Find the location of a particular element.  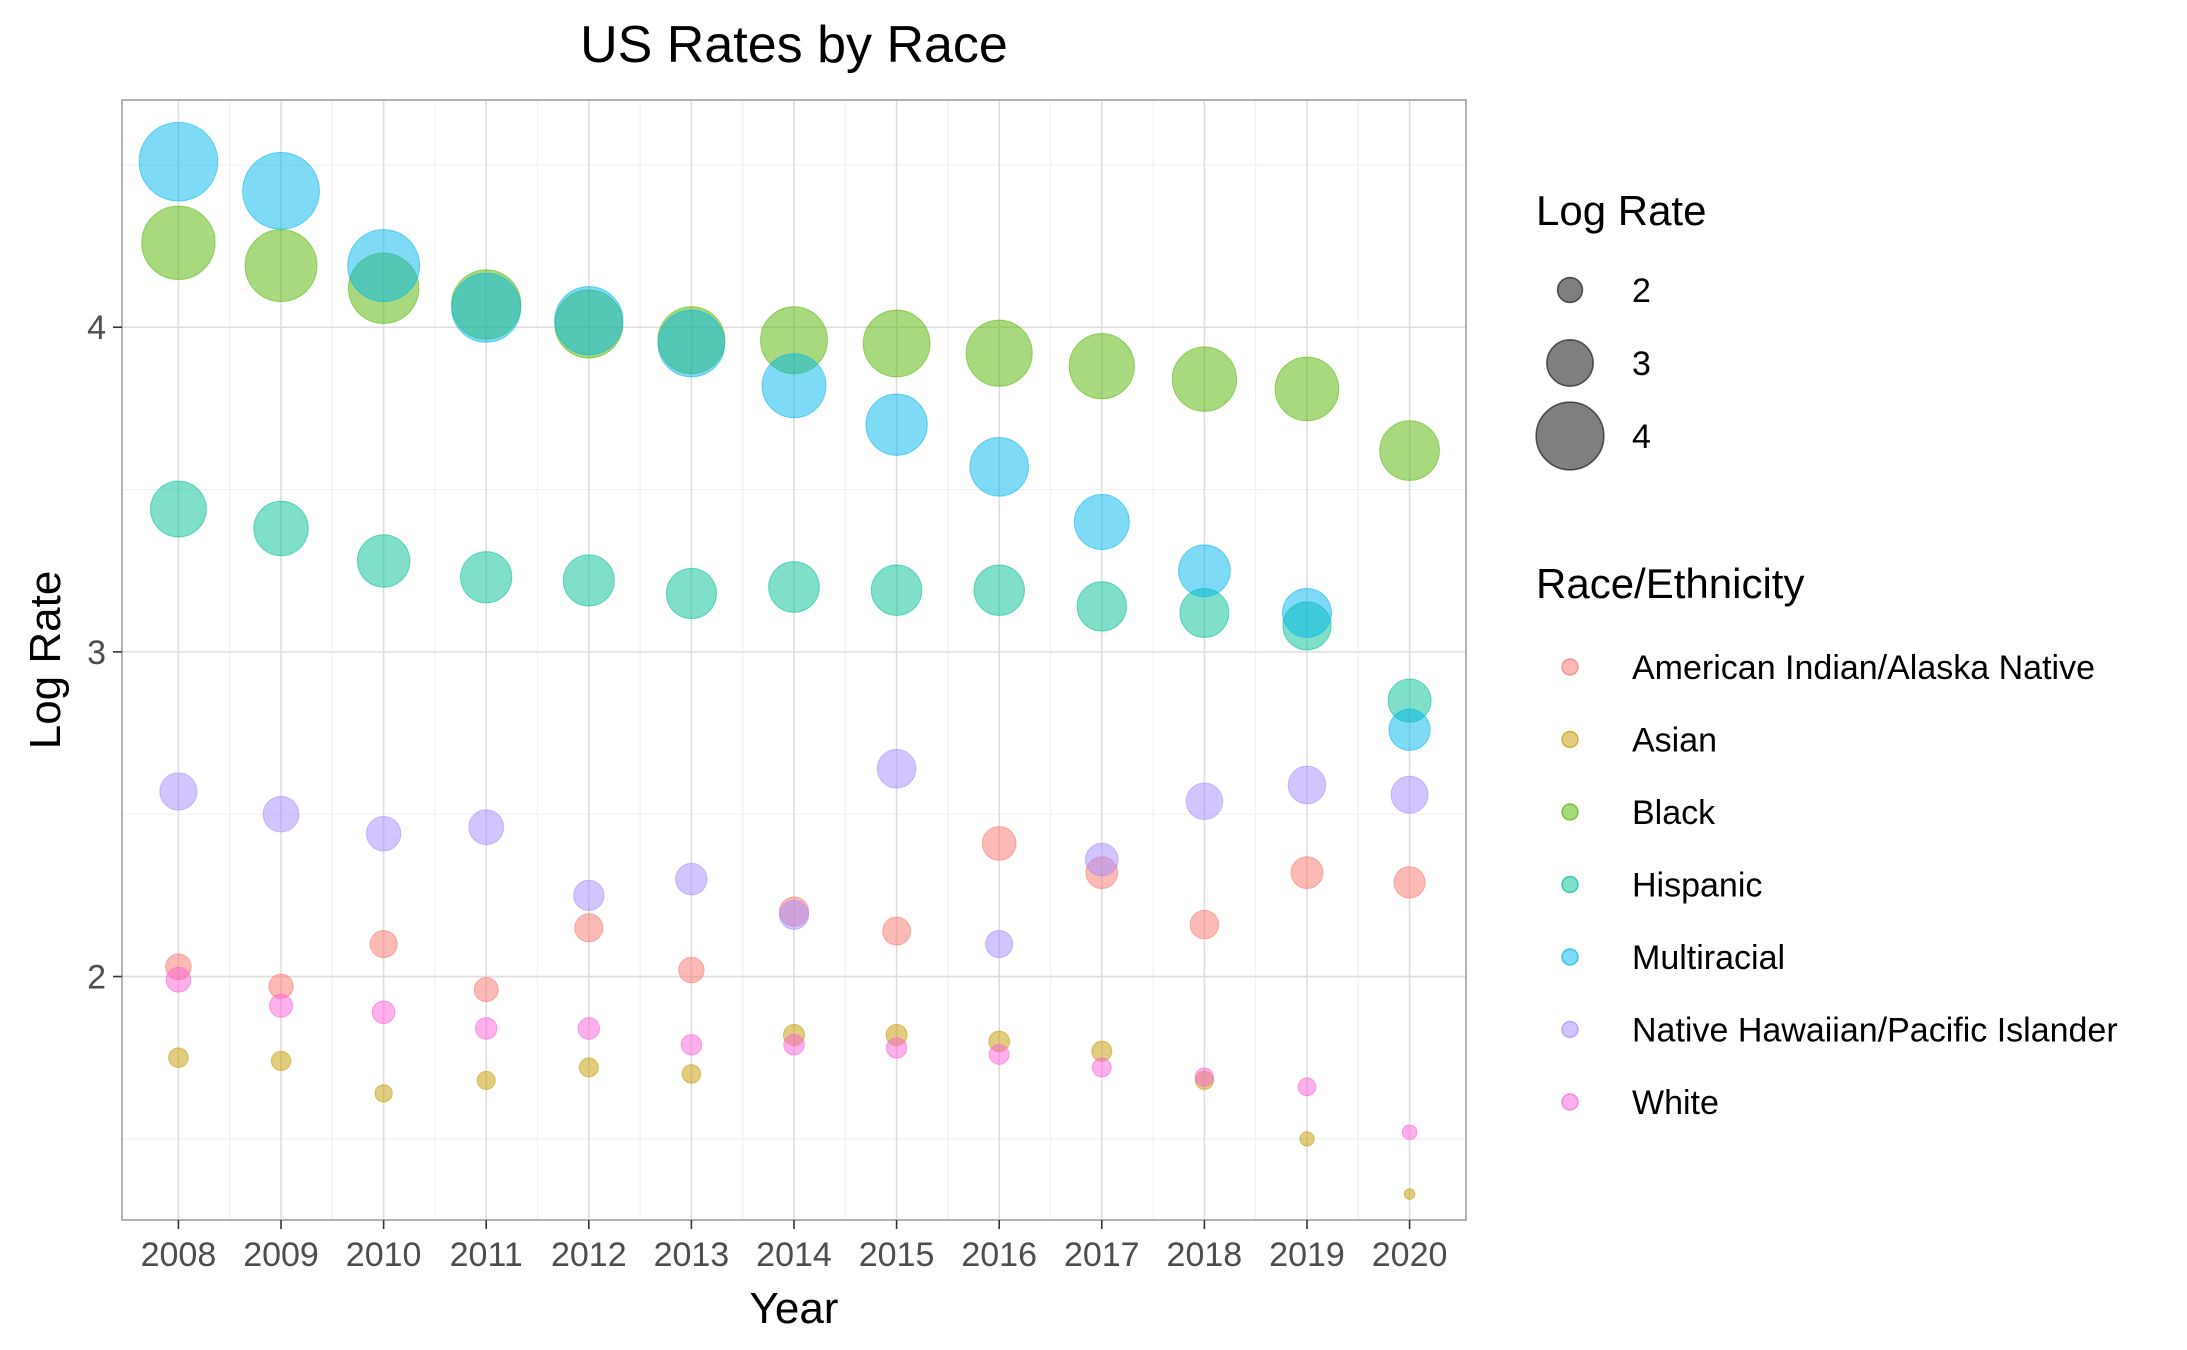

x-tick-label: 2008 is located at coordinates (179, 1255).